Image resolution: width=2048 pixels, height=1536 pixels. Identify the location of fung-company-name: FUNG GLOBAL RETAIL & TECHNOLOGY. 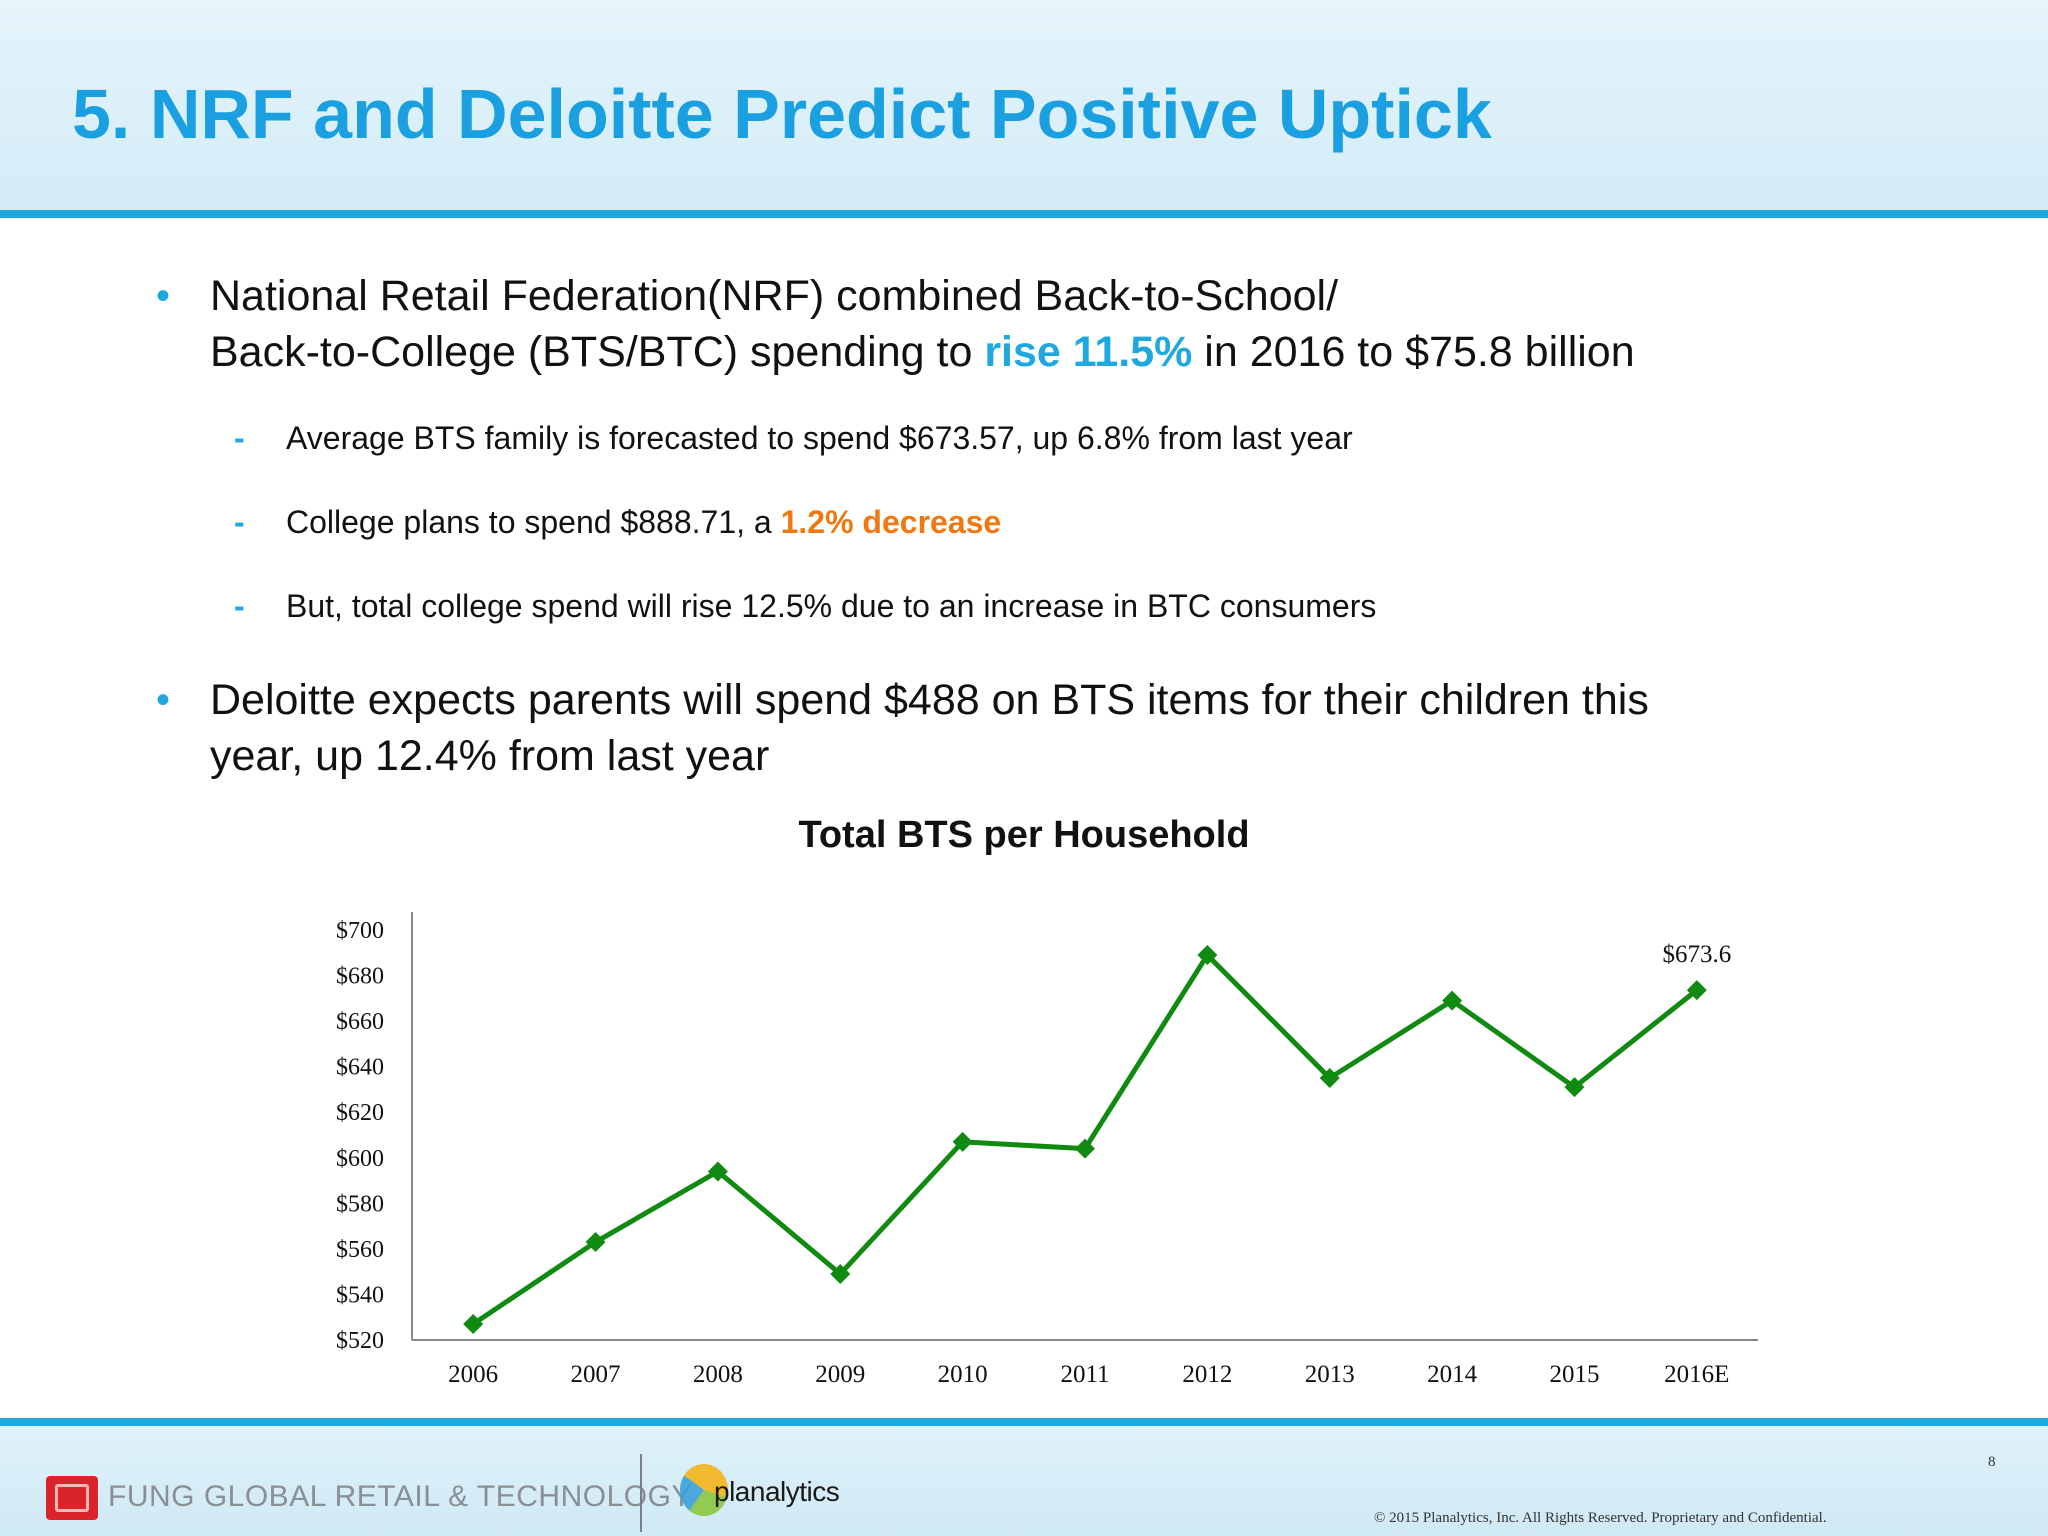
(400, 1496).